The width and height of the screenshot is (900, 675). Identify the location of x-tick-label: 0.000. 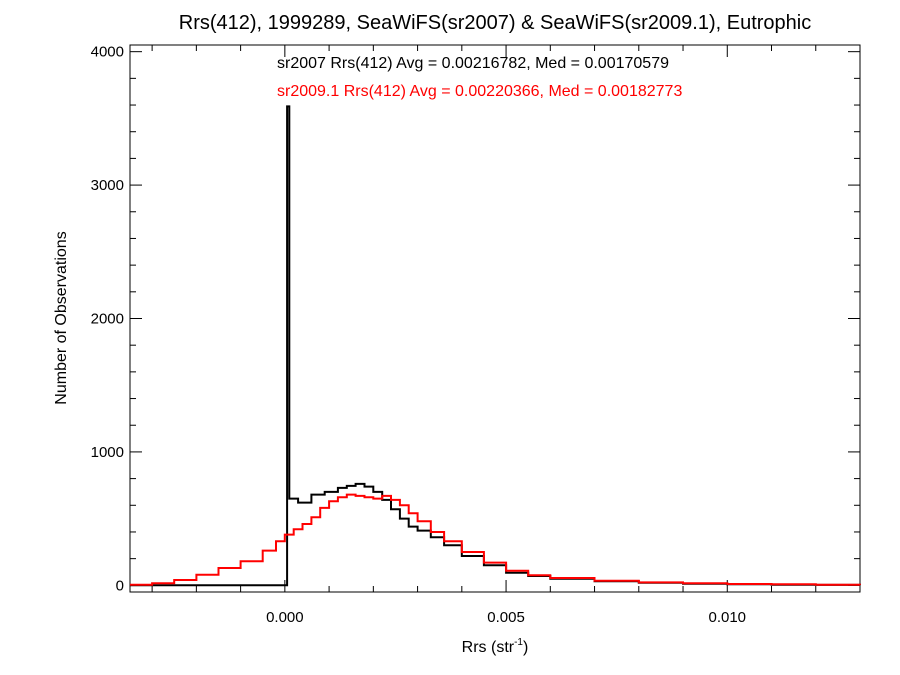
(285, 617).